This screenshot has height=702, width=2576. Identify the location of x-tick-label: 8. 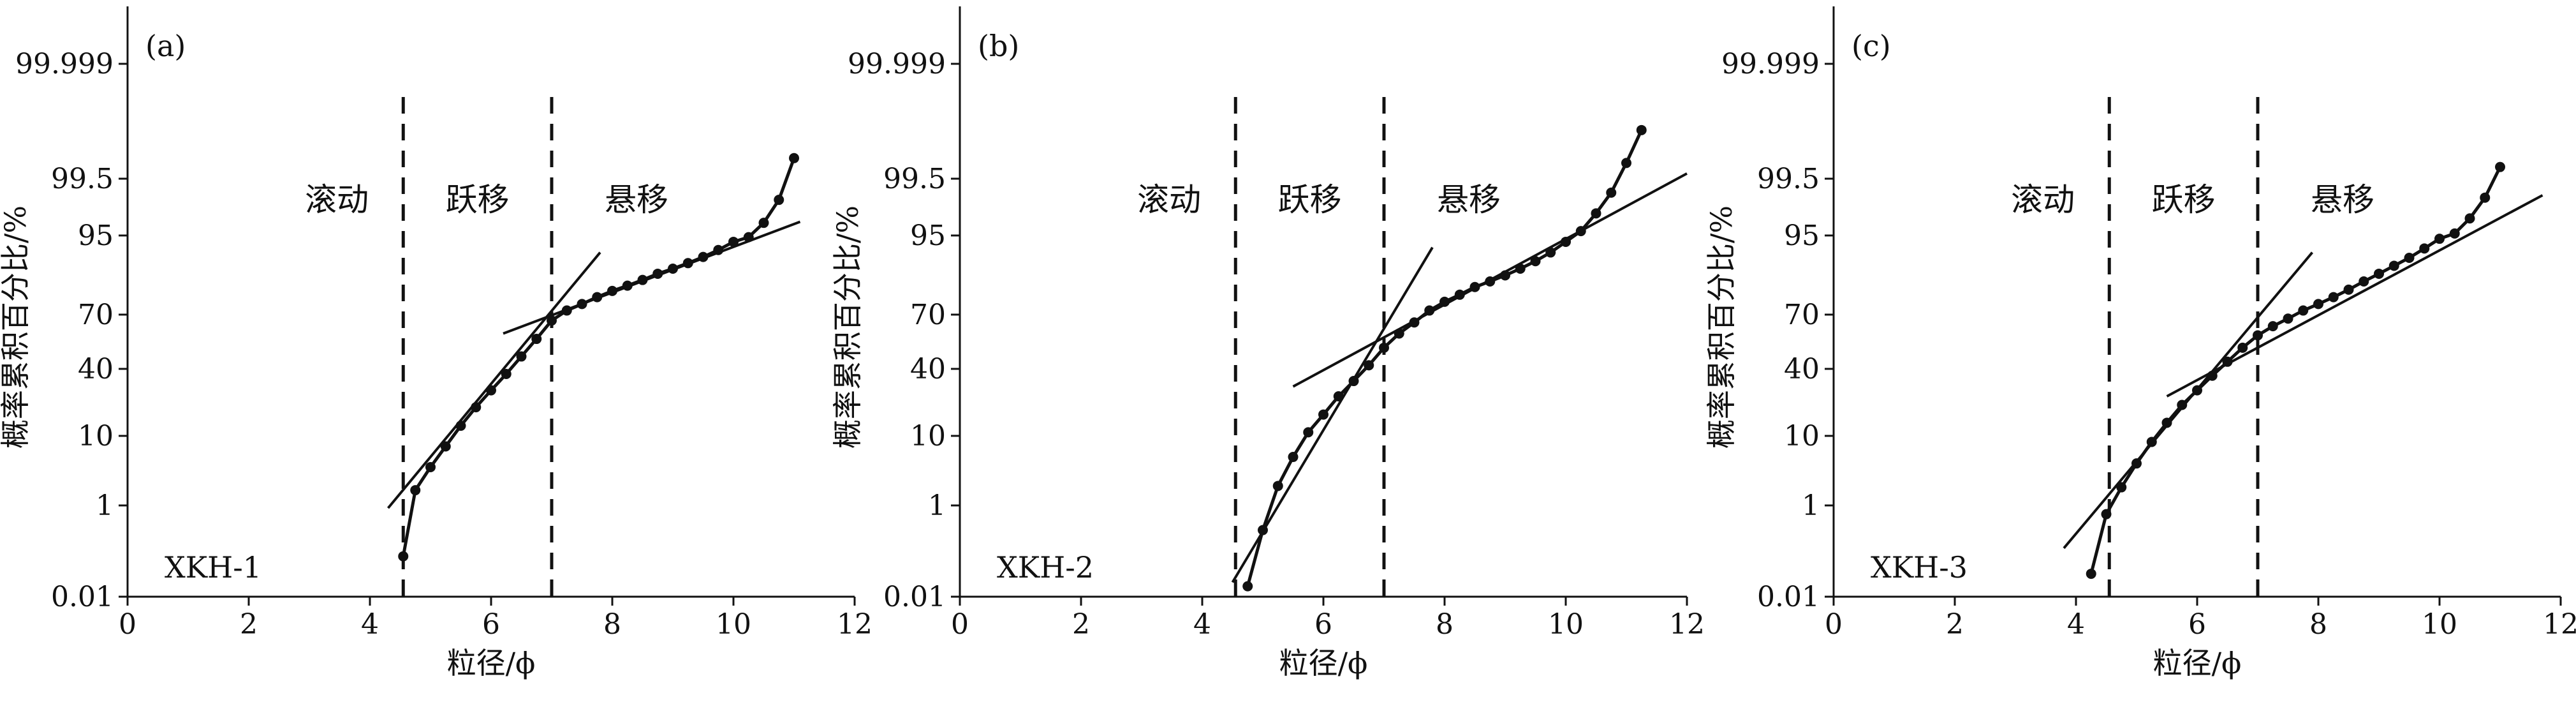
(1445, 624).